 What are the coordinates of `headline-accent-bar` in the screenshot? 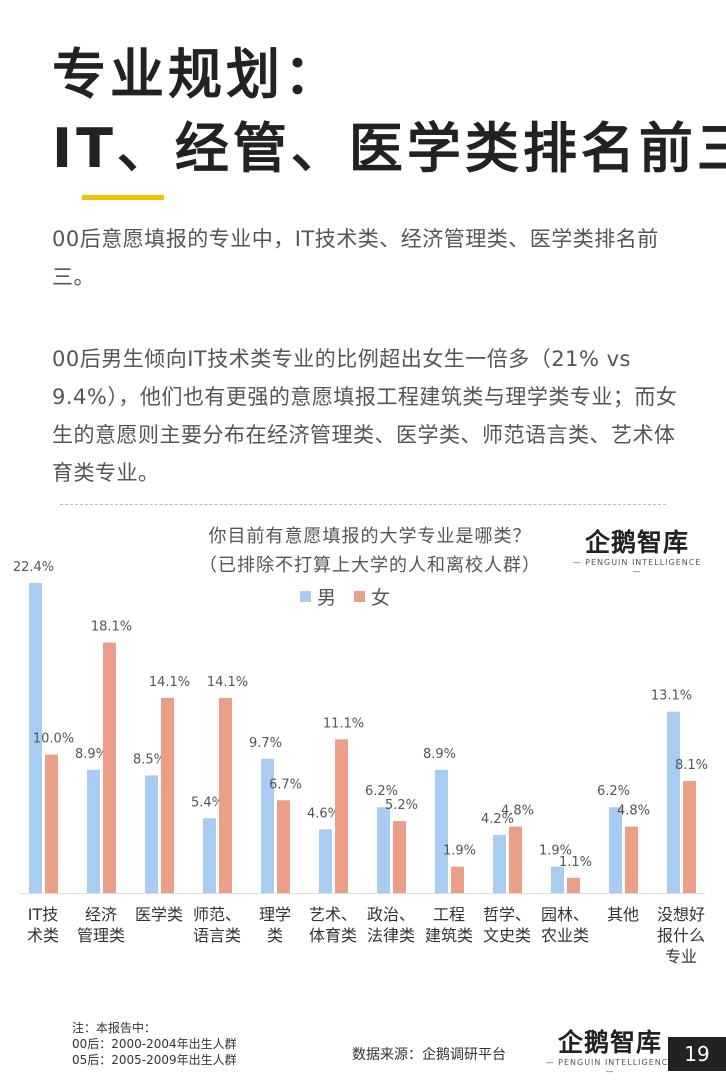 It's located at (123, 197).